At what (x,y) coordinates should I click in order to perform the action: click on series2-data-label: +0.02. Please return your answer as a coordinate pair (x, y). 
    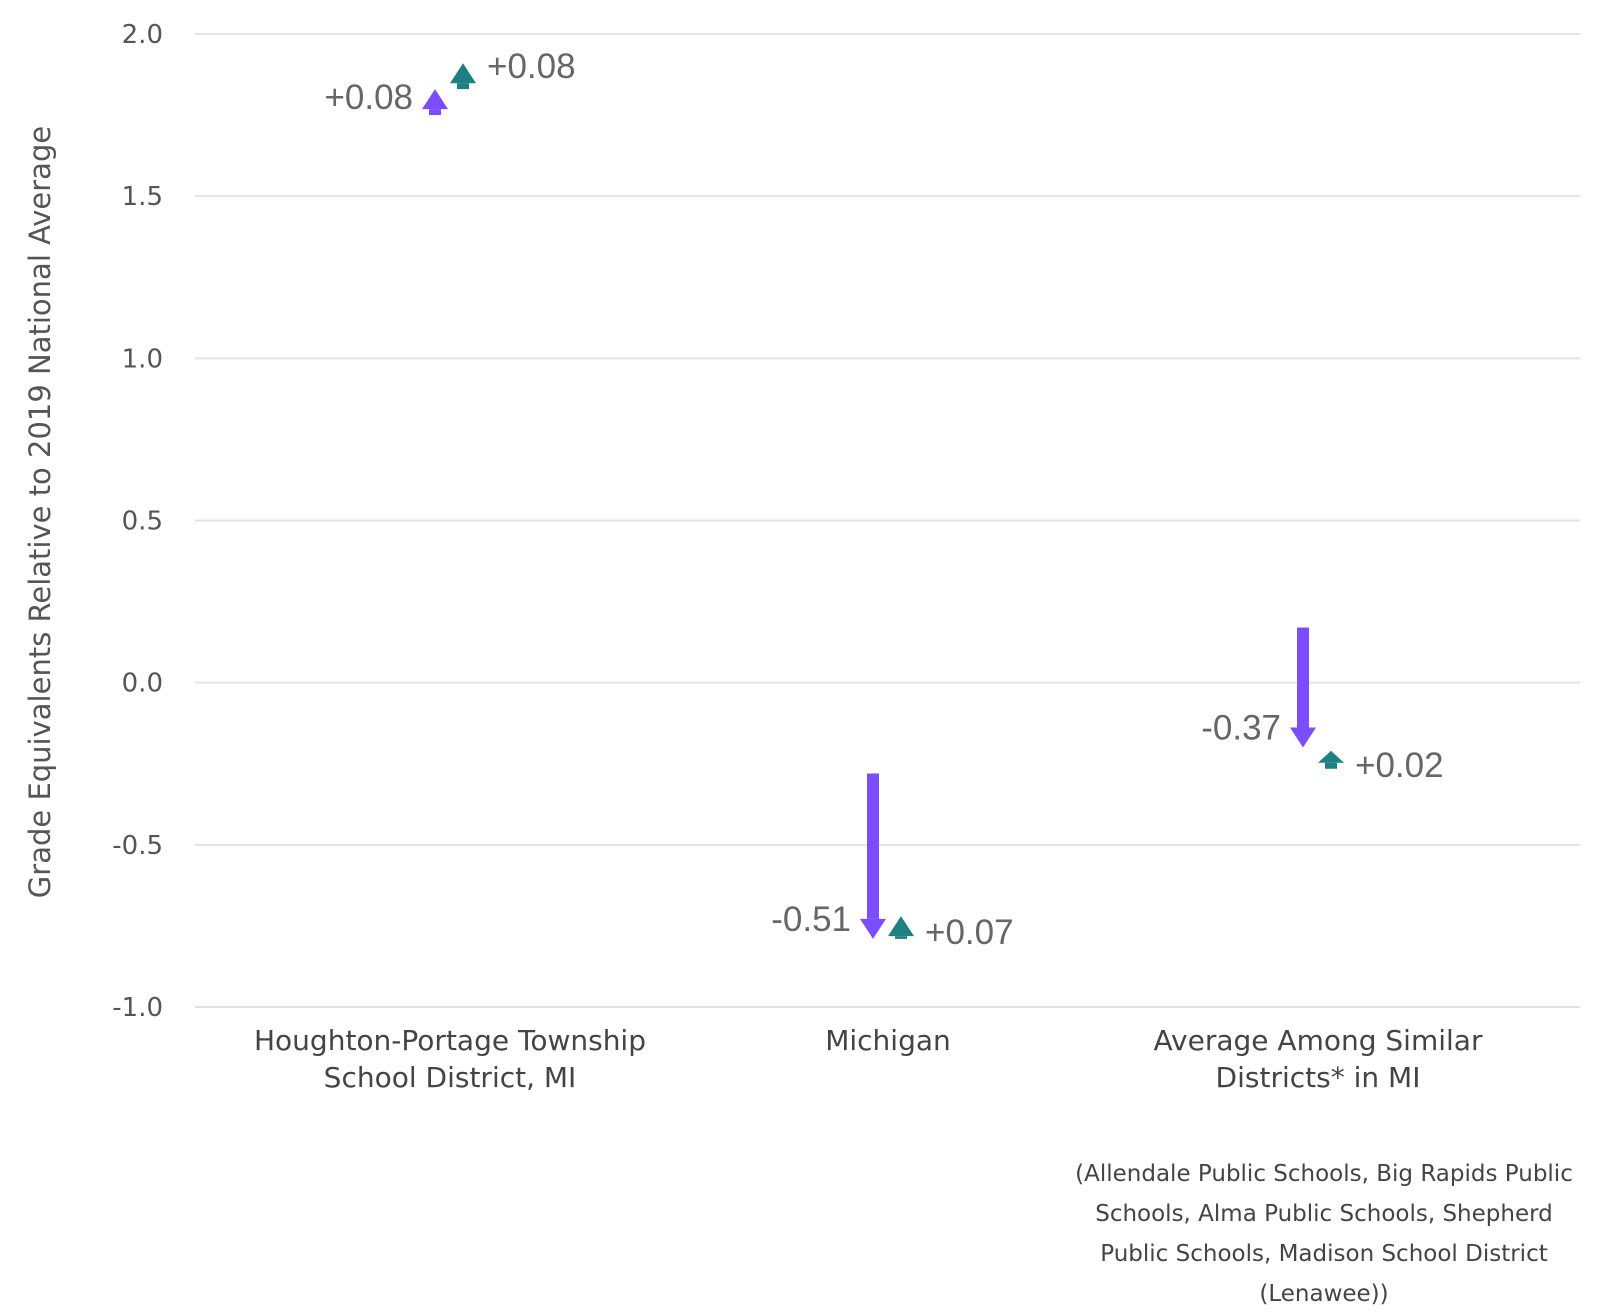
    Looking at the image, I should click on (1399, 765).